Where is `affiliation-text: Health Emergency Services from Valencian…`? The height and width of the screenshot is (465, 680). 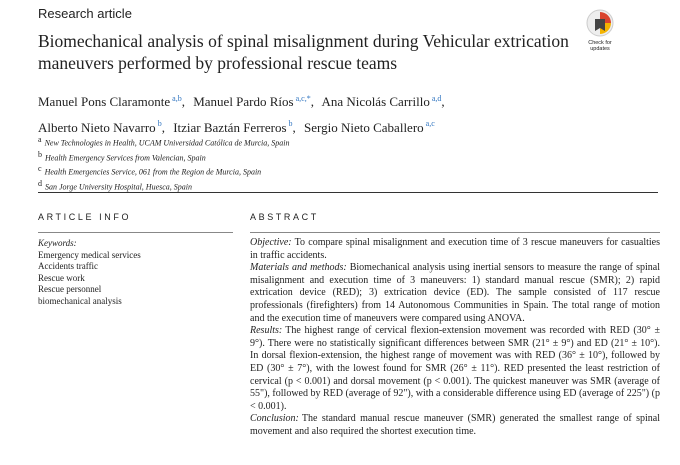 affiliation-text: Health Emergency Services from Valencian… is located at coordinates (125, 158).